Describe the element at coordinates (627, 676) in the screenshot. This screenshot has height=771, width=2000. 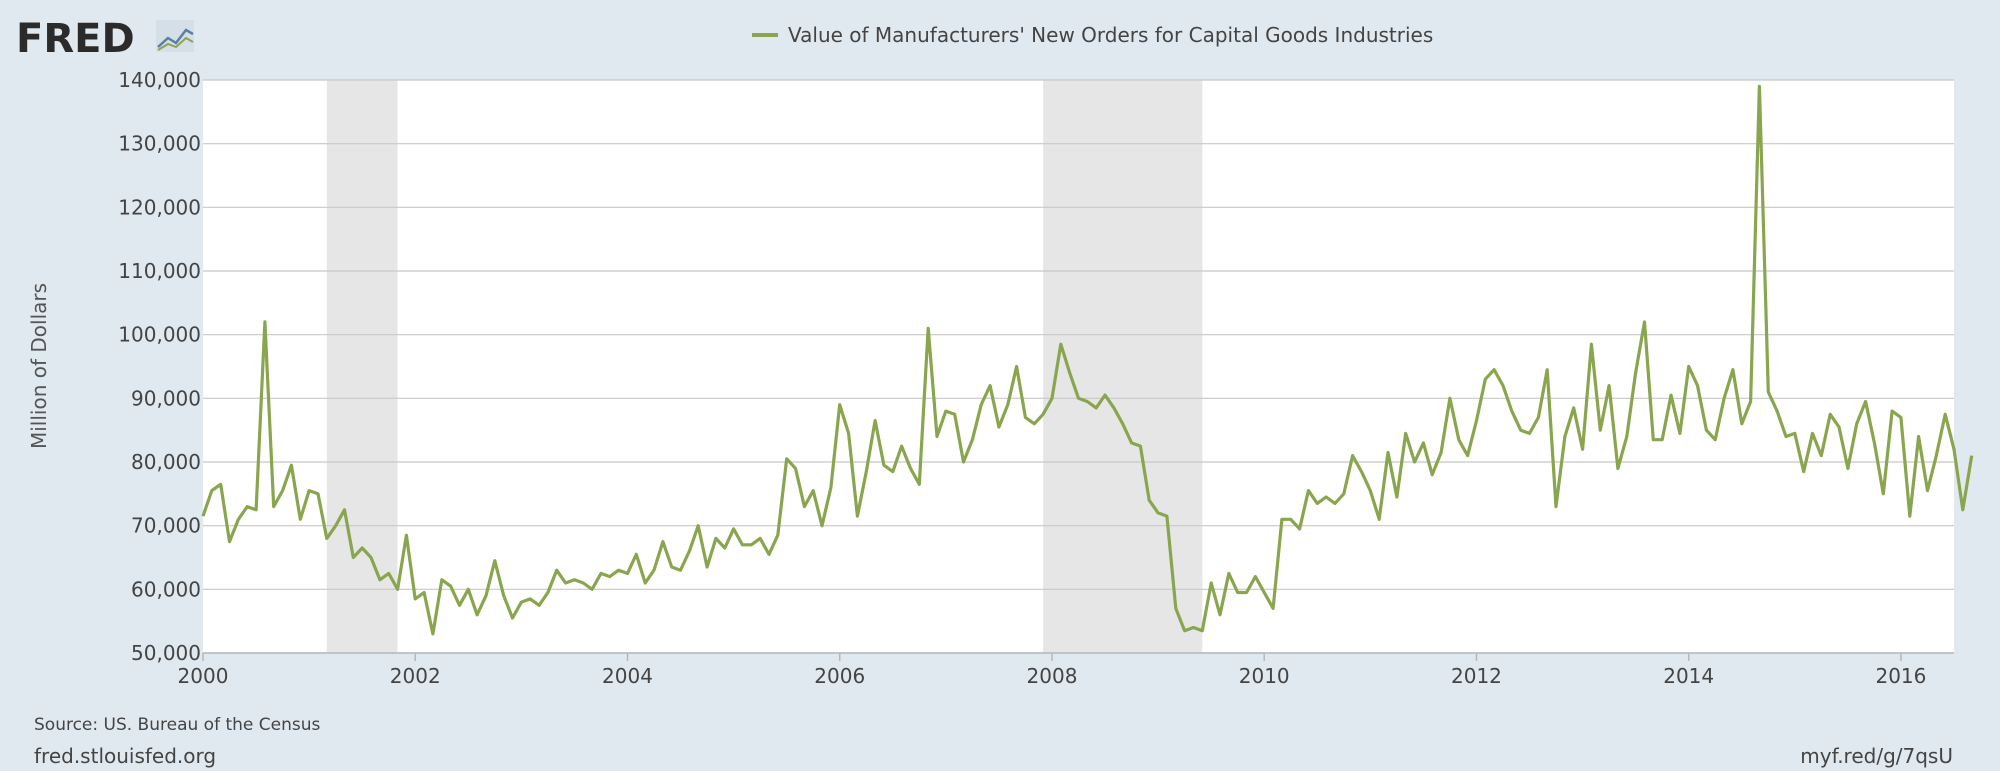
I see `x-tick-label: 2004` at that location.